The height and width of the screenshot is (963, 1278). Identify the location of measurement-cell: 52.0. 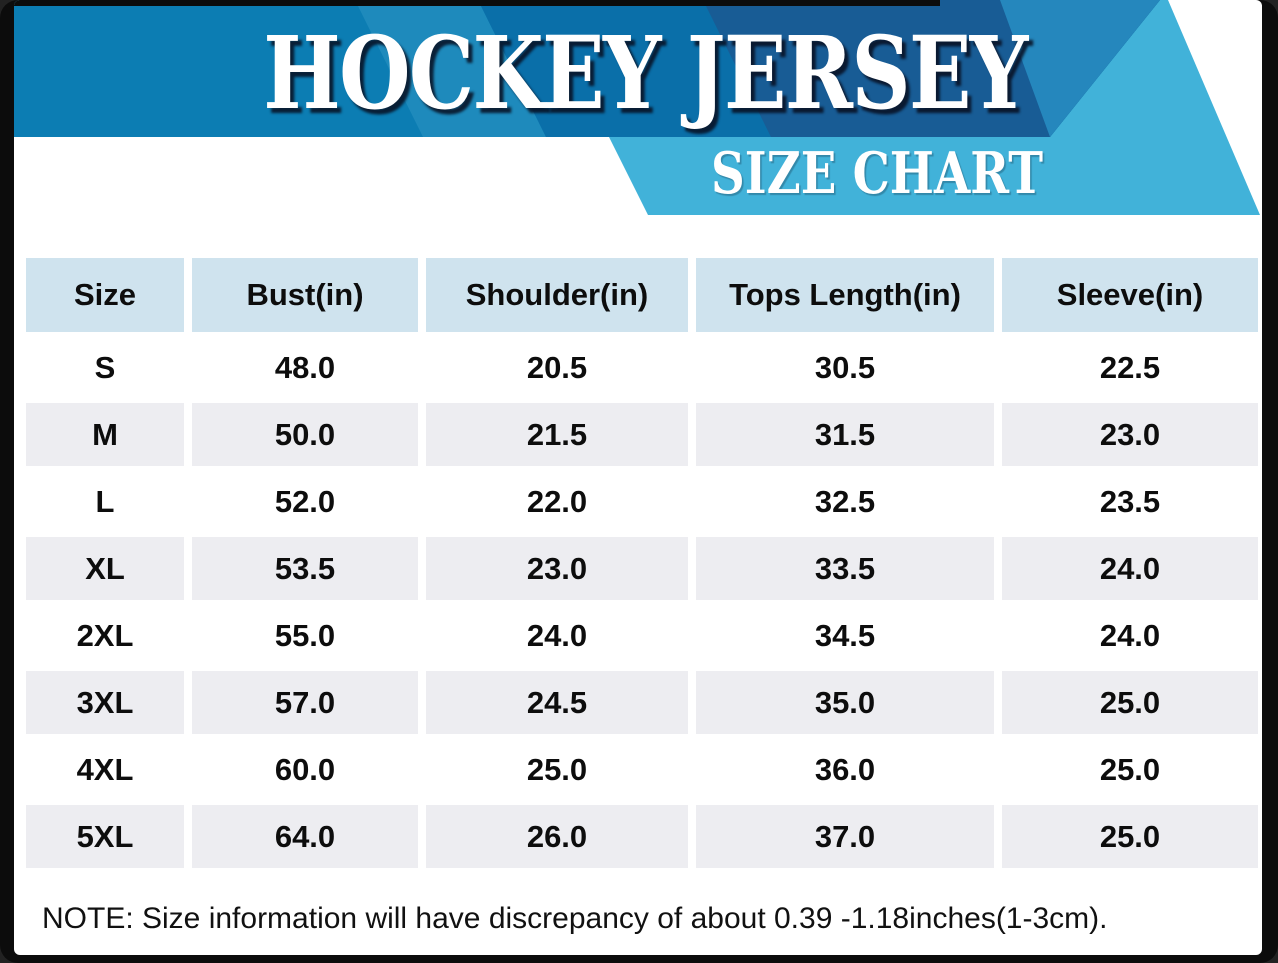
(305, 501).